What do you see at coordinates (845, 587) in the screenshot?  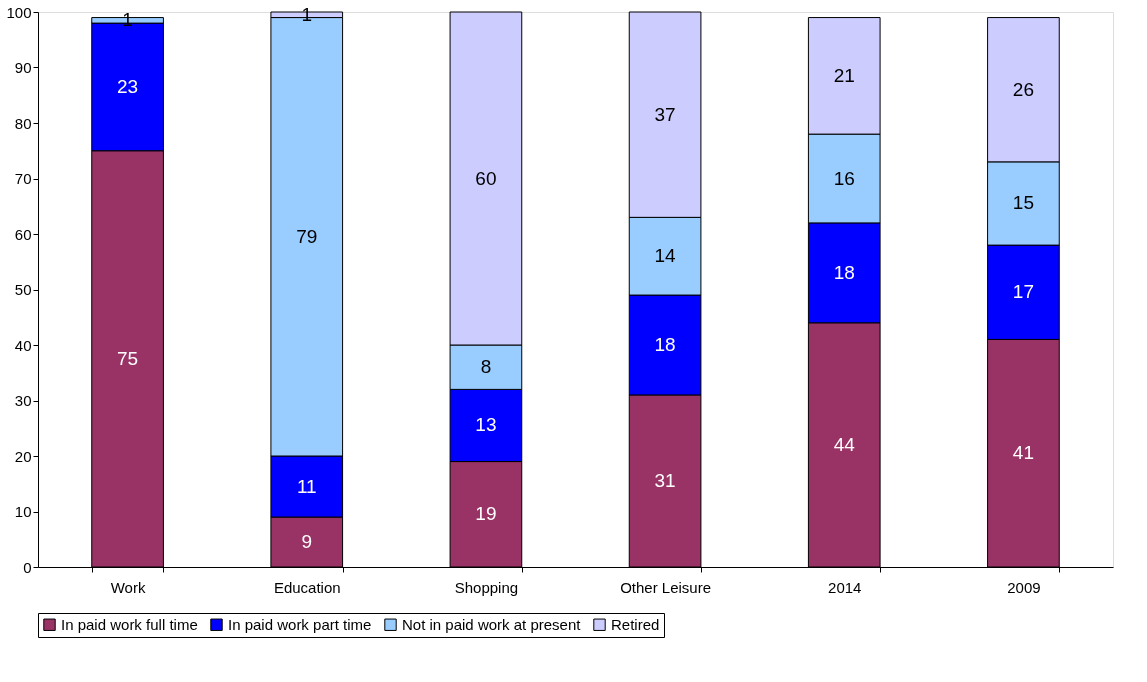 I see `x-tick-label: 2014` at bounding box center [845, 587].